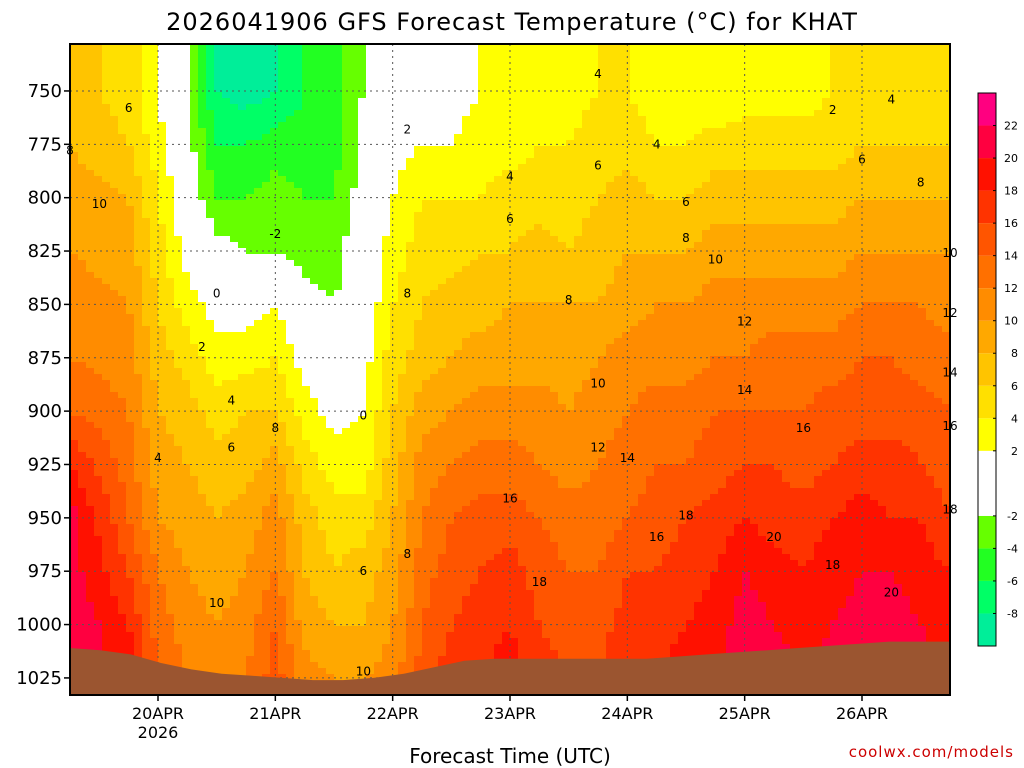 The image size is (1024, 768). I want to click on temperature-cell-1950, so click(210, 629).